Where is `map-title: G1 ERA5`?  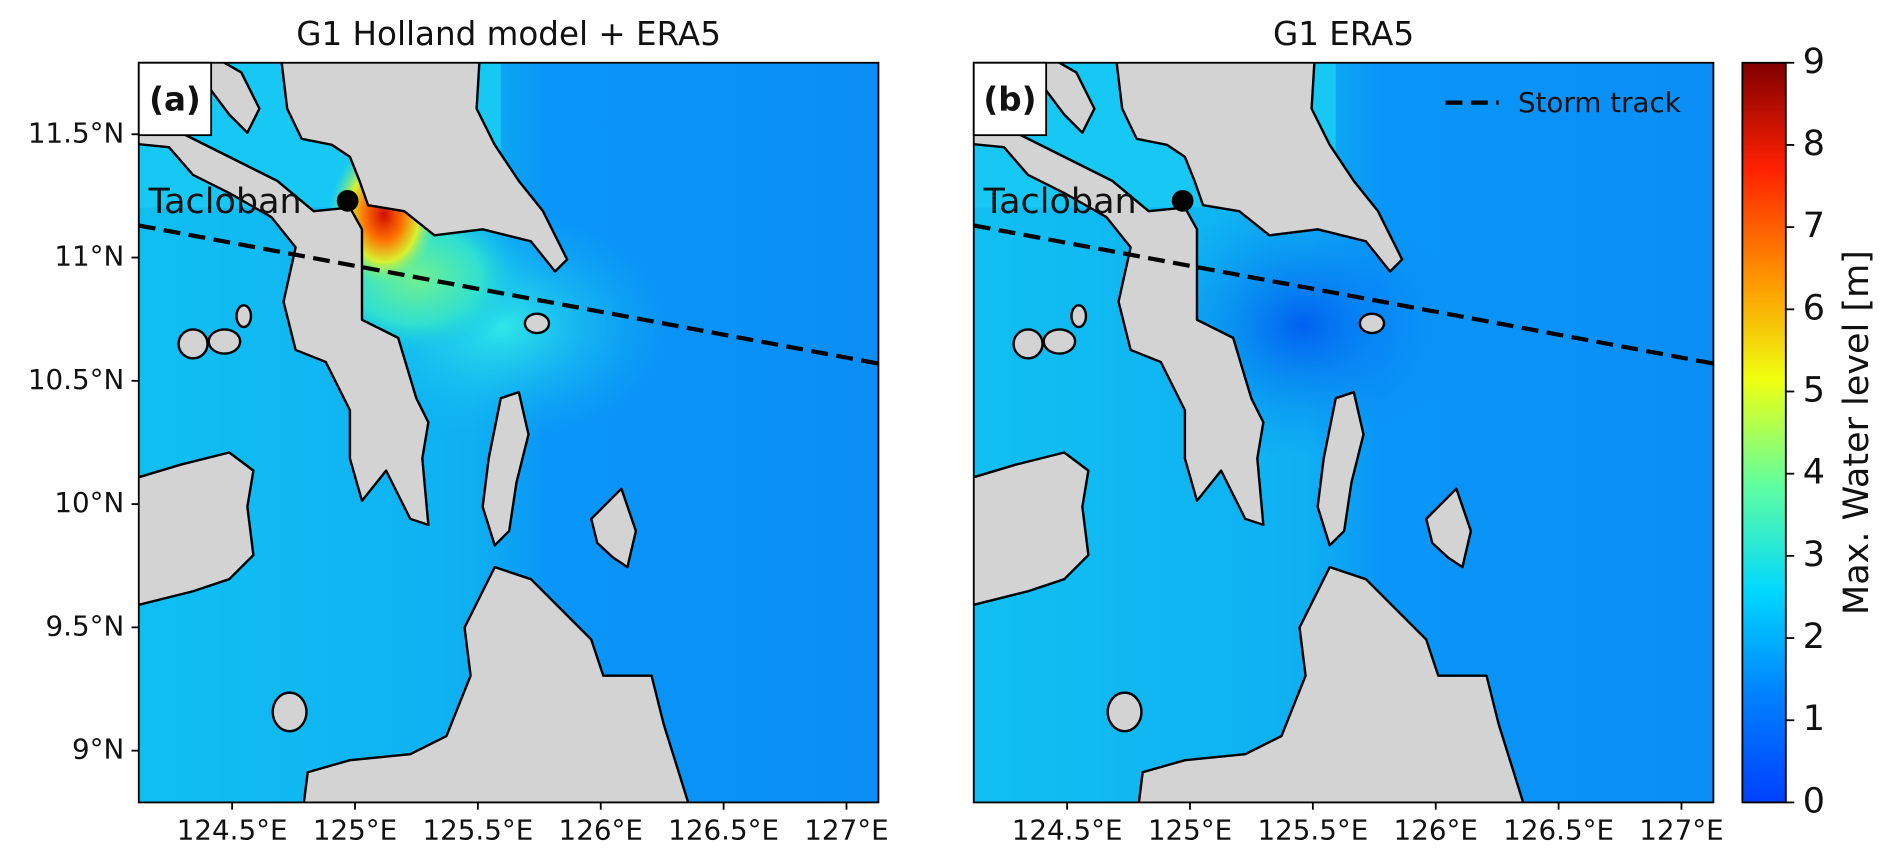
map-title: G1 ERA5 is located at coordinates (1343, 34).